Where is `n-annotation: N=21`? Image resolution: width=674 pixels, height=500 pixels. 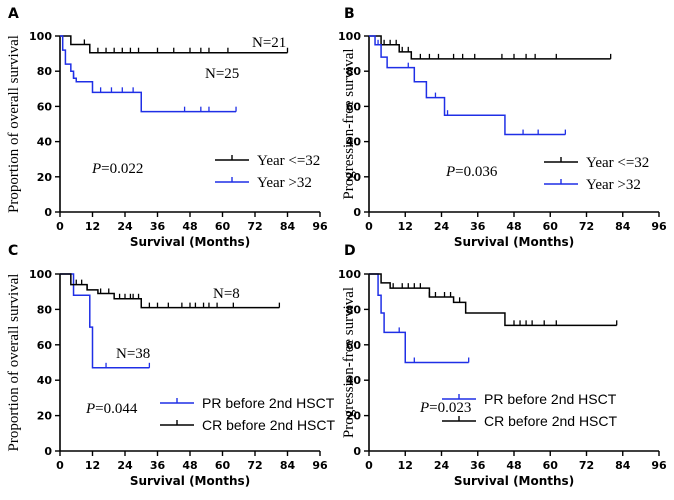
n-annotation: N=21 is located at coordinates (269, 43).